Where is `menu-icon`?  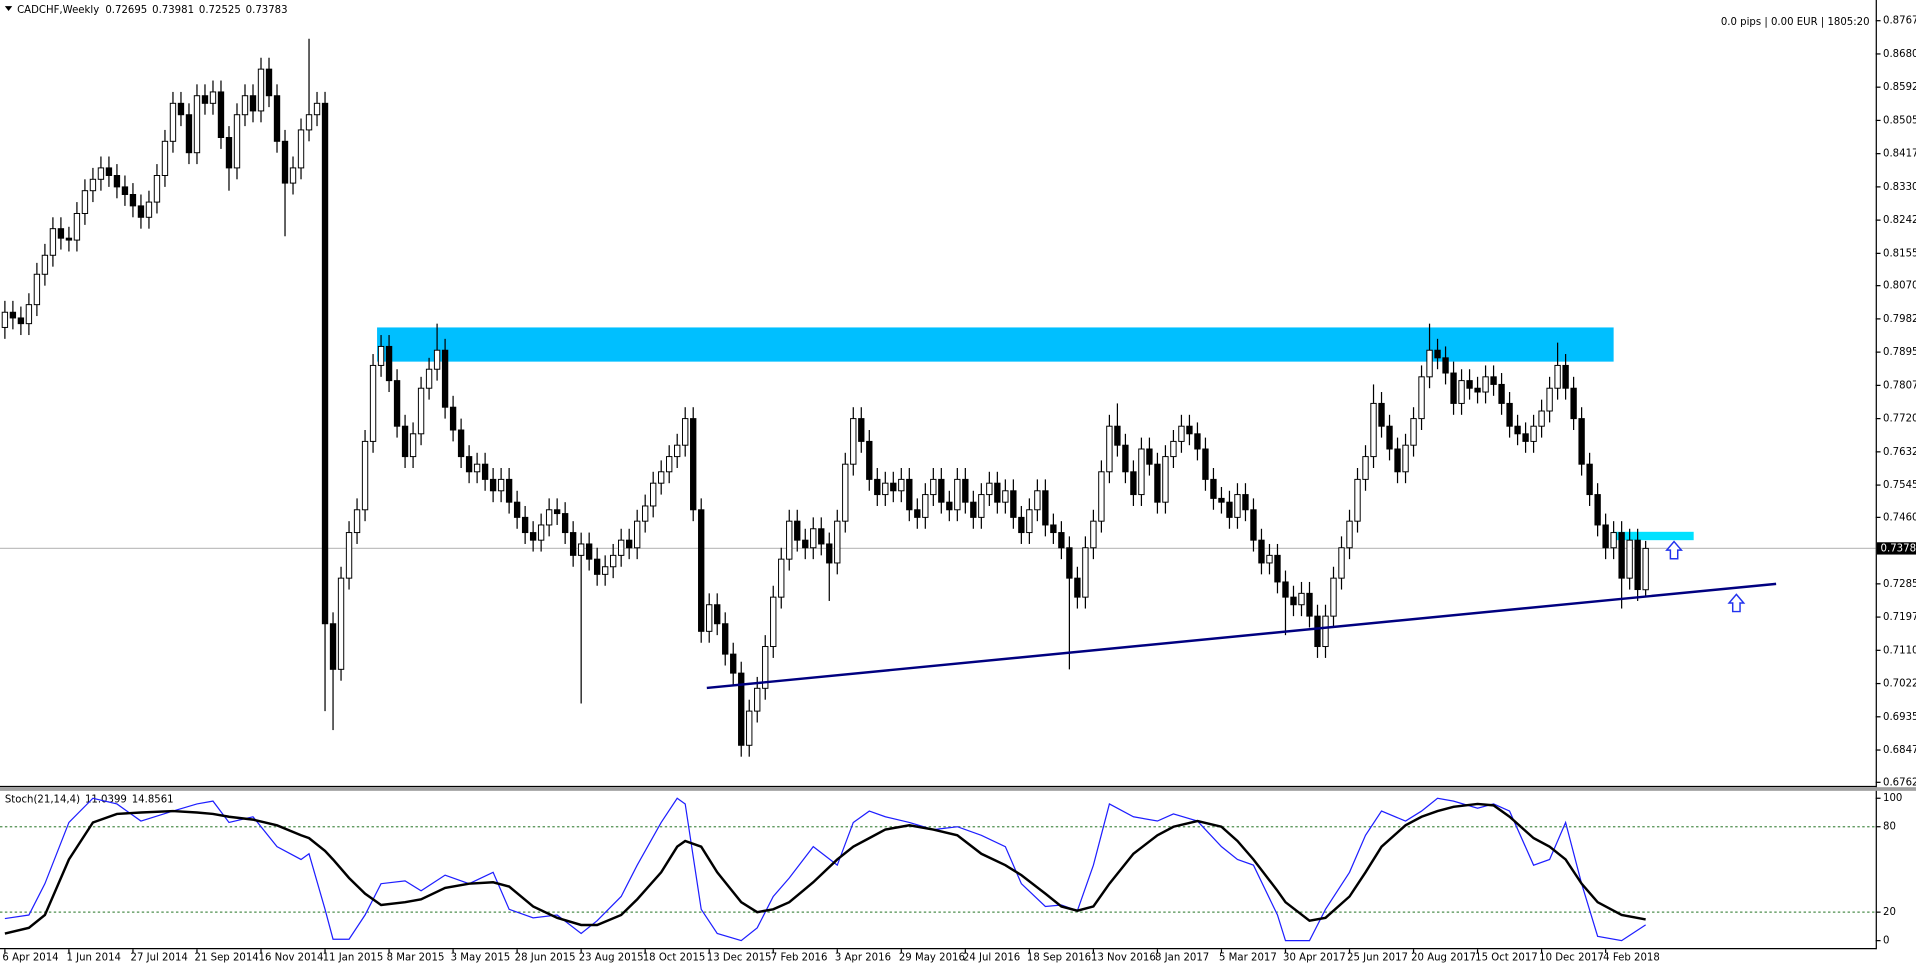
menu-icon is located at coordinates (8, 9).